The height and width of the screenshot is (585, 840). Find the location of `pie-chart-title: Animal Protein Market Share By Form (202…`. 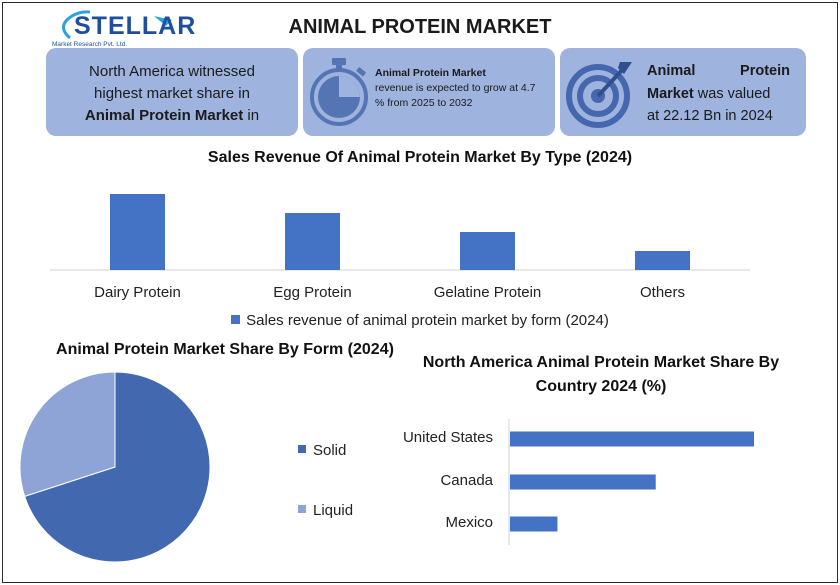

pie-chart-title: Animal Protein Market Share By Form (202… is located at coordinates (225, 349).